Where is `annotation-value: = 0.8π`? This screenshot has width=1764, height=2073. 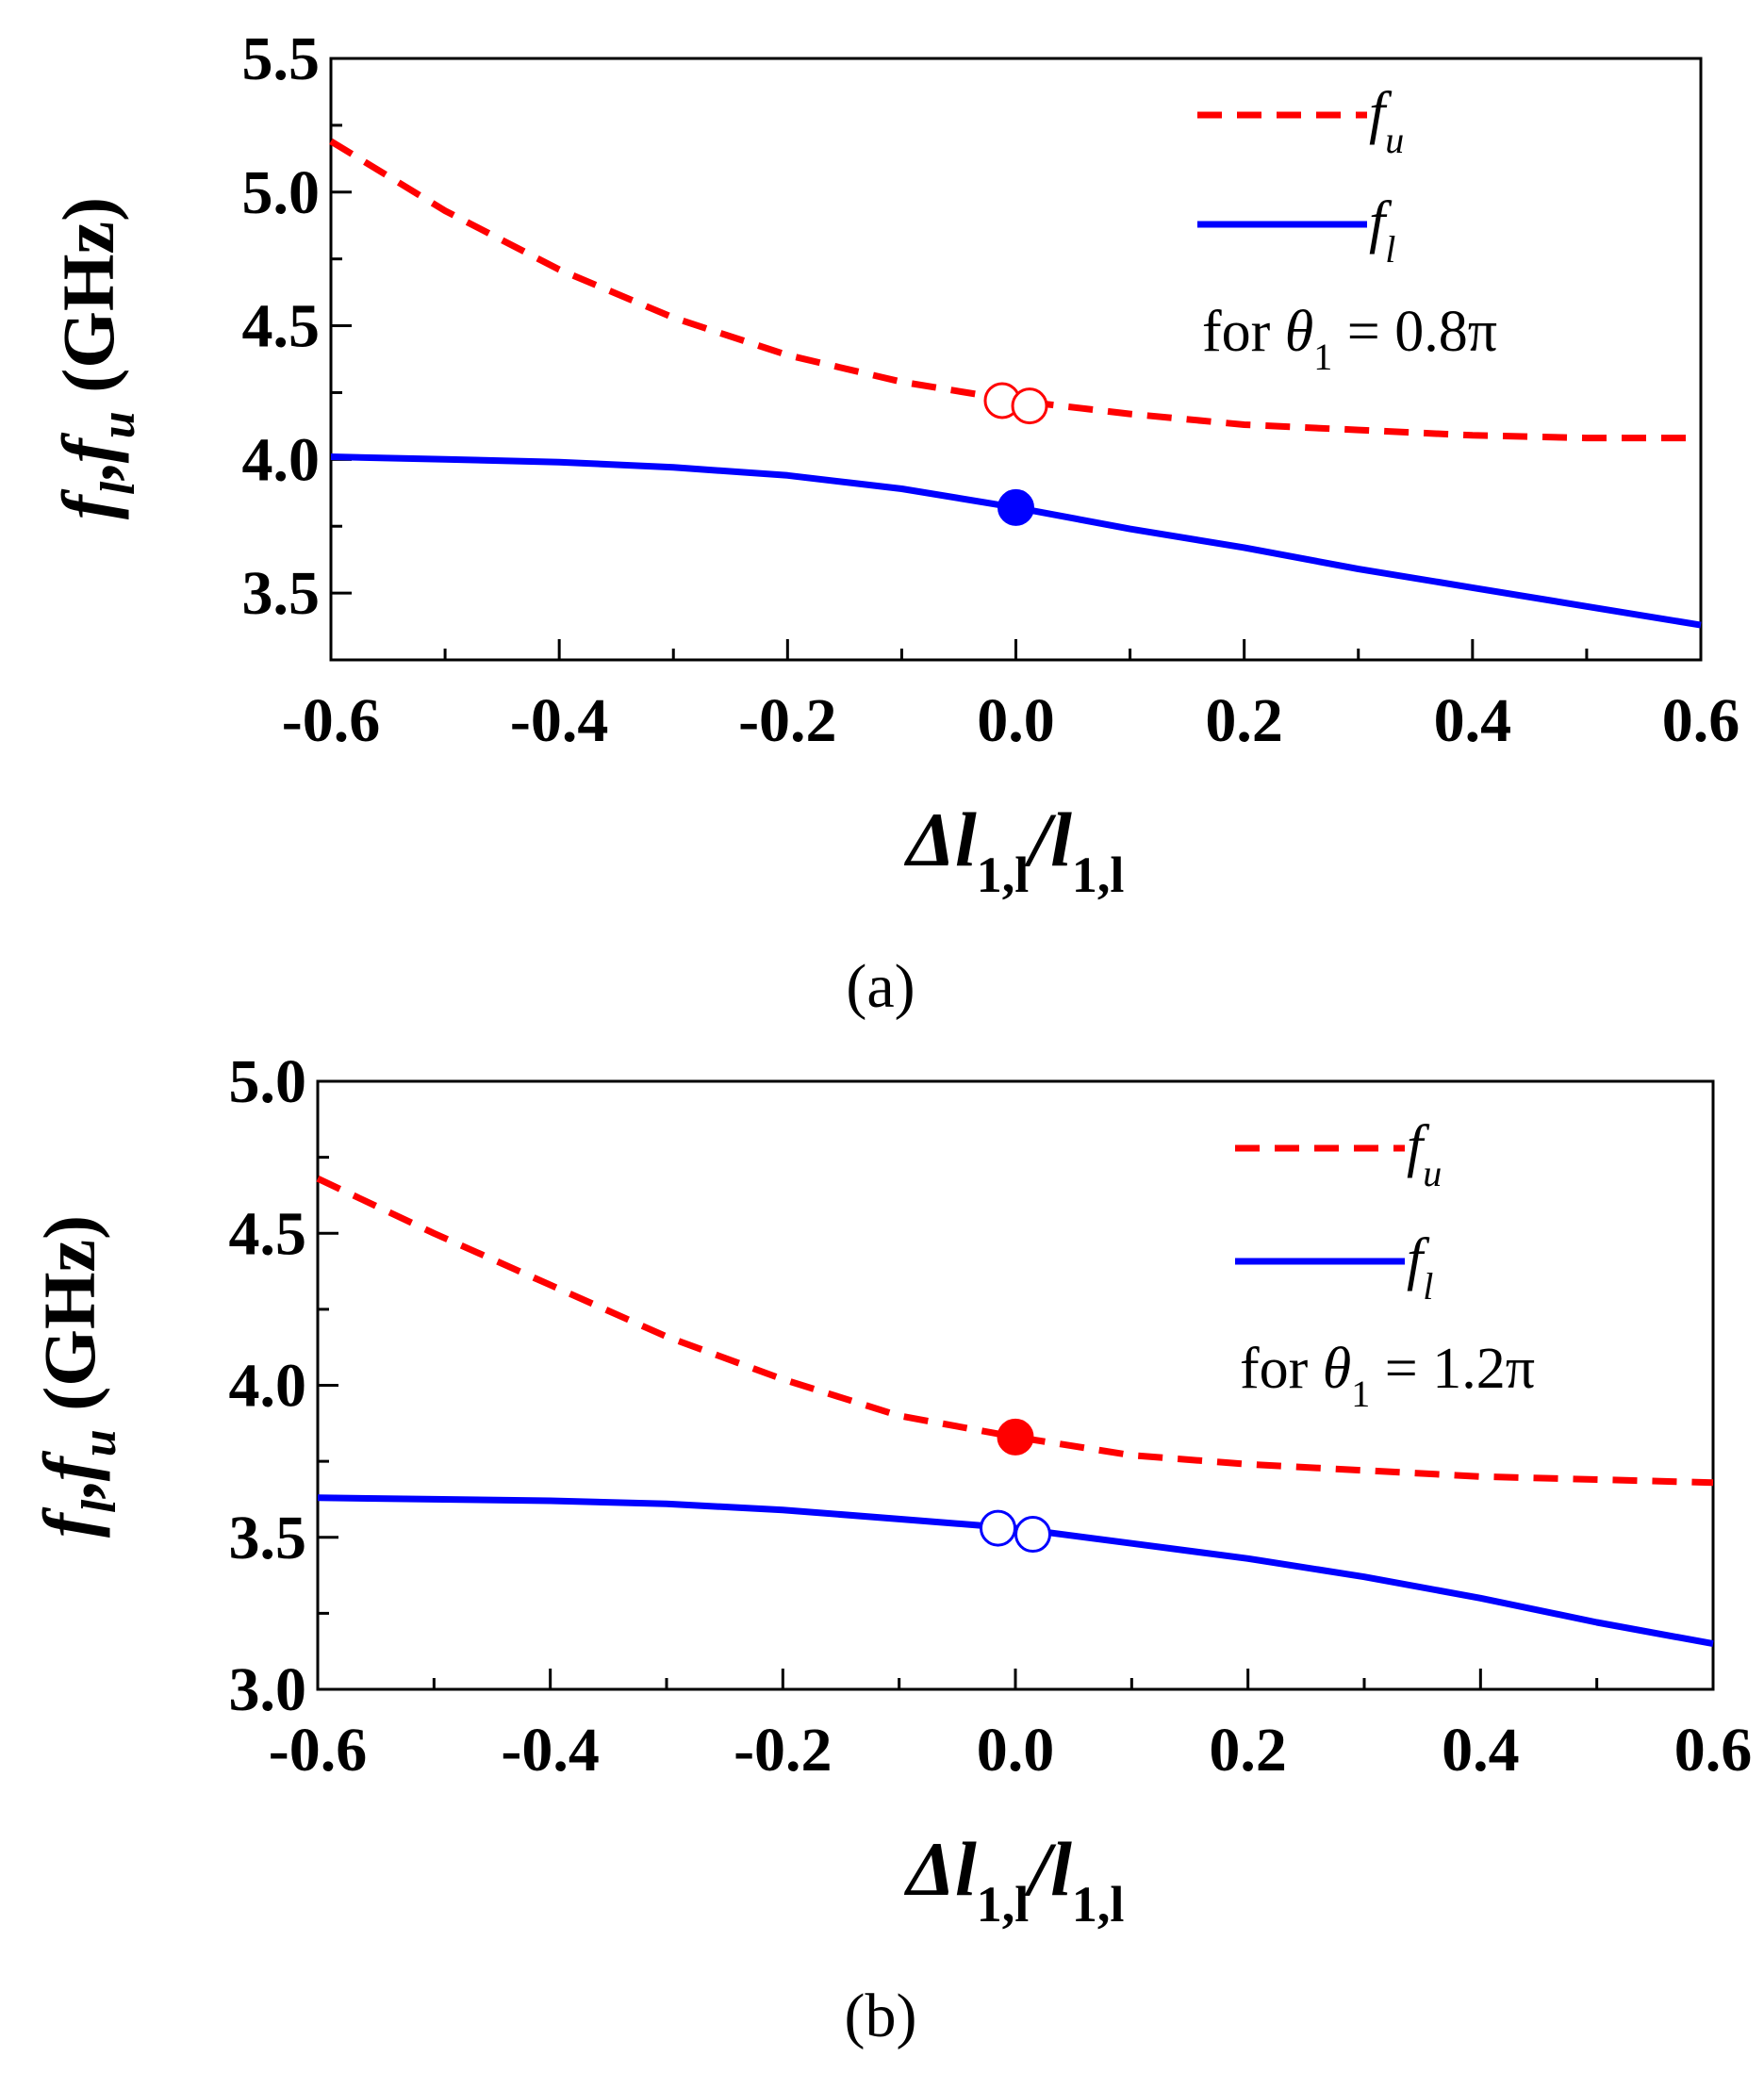
annotation-value: = 0.8π is located at coordinates (1414, 332).